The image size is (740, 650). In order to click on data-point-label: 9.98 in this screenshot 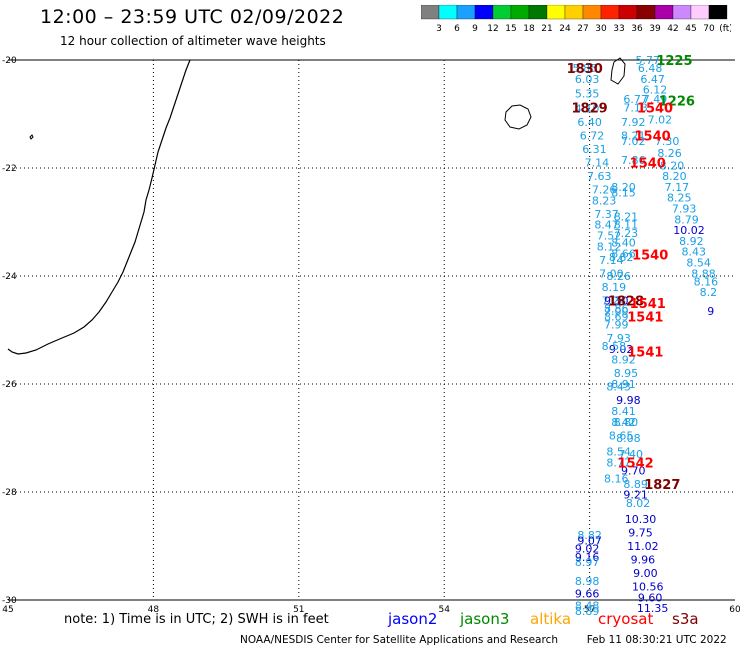, I will do `click(628, 400)`.